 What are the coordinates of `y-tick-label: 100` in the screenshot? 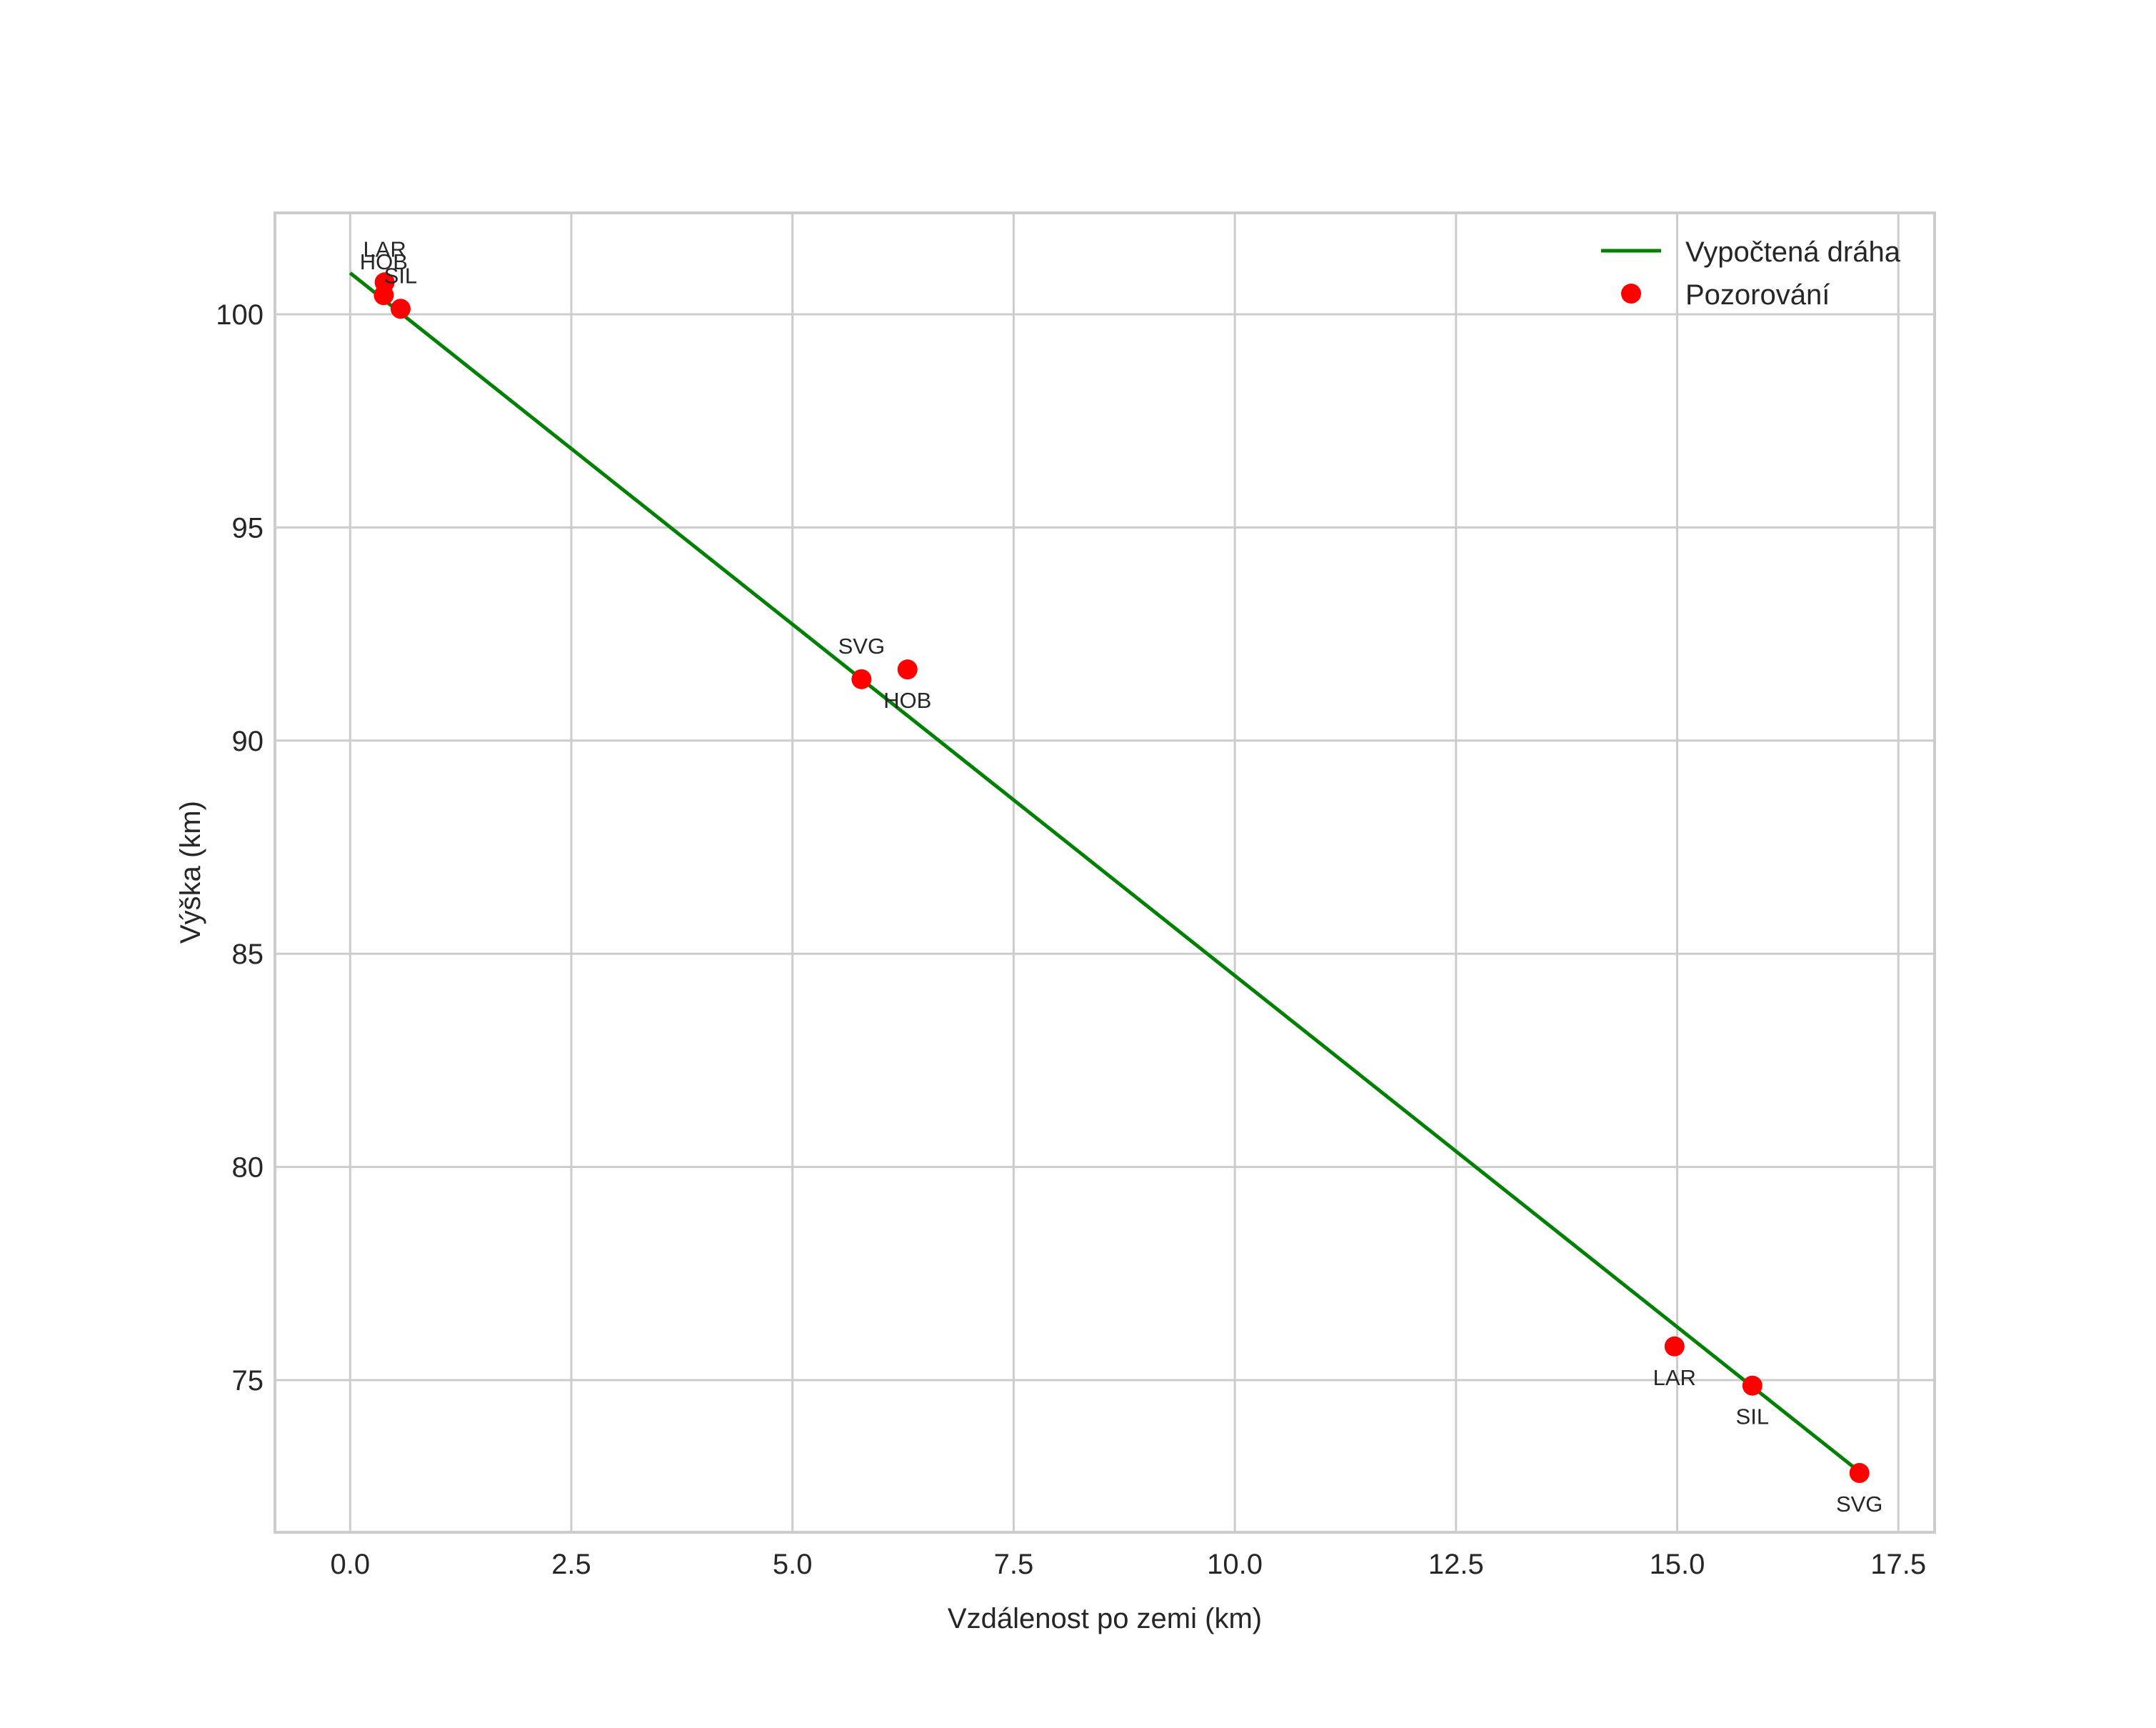 It's located at (240, 315).